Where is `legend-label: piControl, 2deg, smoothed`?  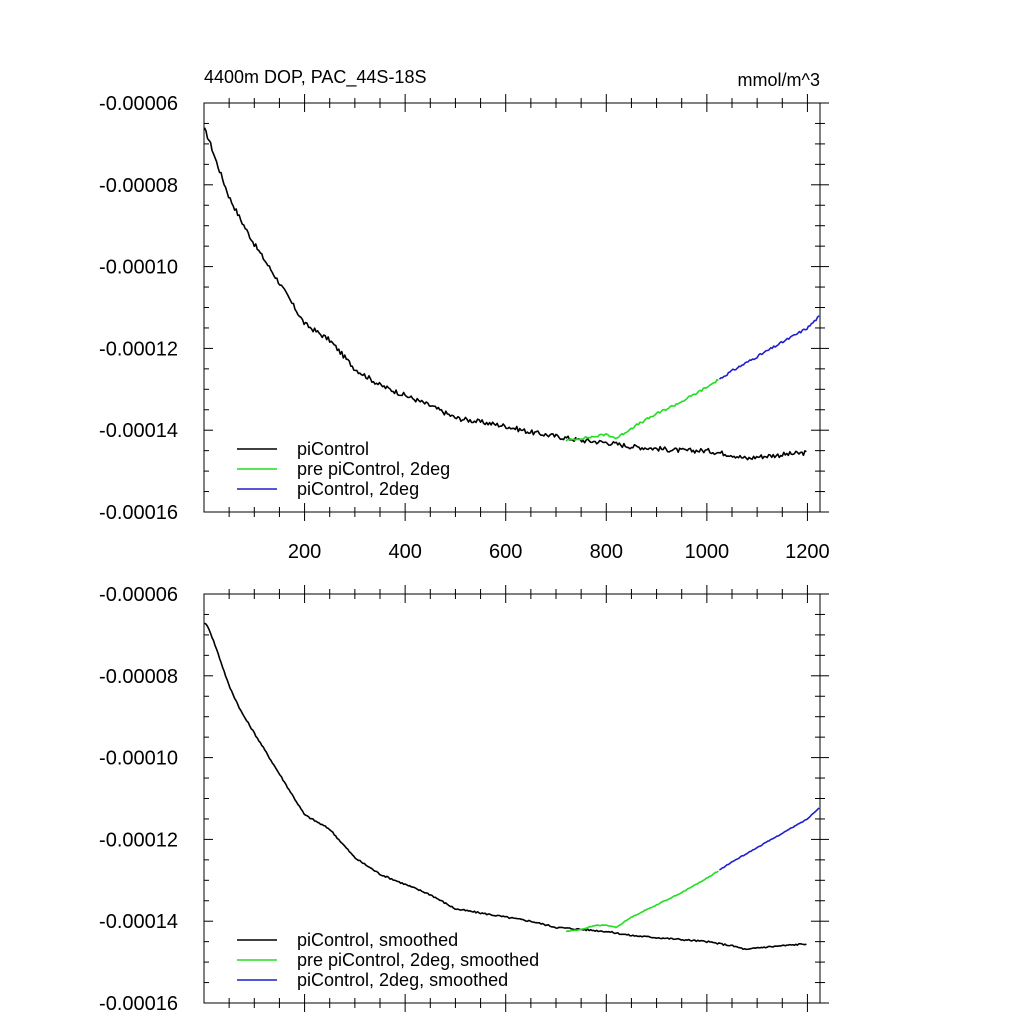 legend-label: piControl, 2deg, smoothed is located at coordinates (402, 980).